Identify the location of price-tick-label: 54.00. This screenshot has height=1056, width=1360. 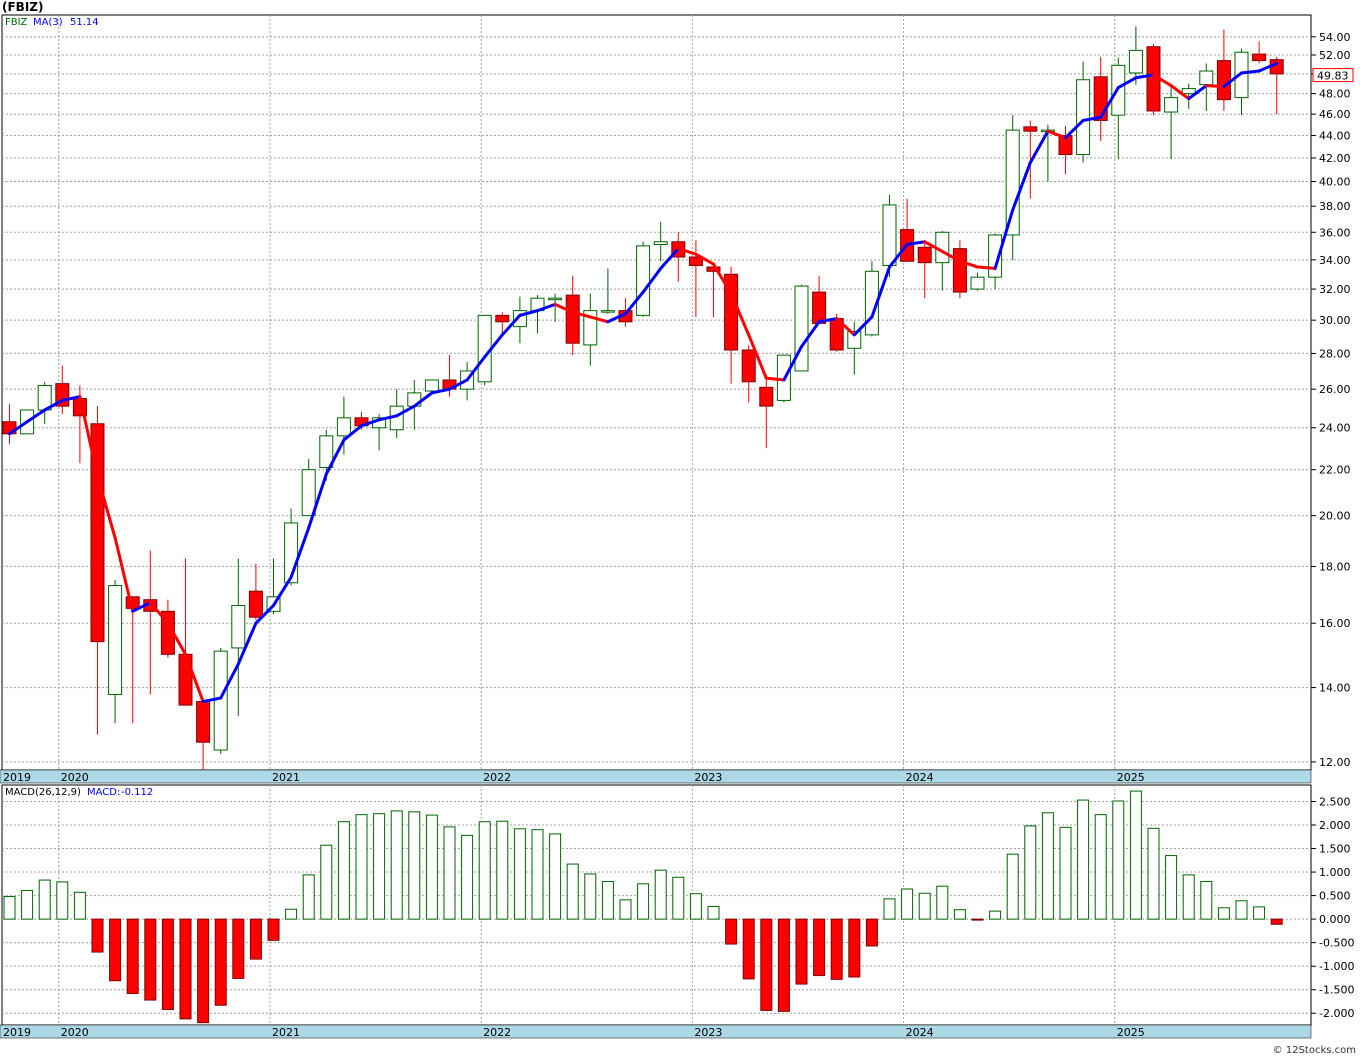
(1335, 37).